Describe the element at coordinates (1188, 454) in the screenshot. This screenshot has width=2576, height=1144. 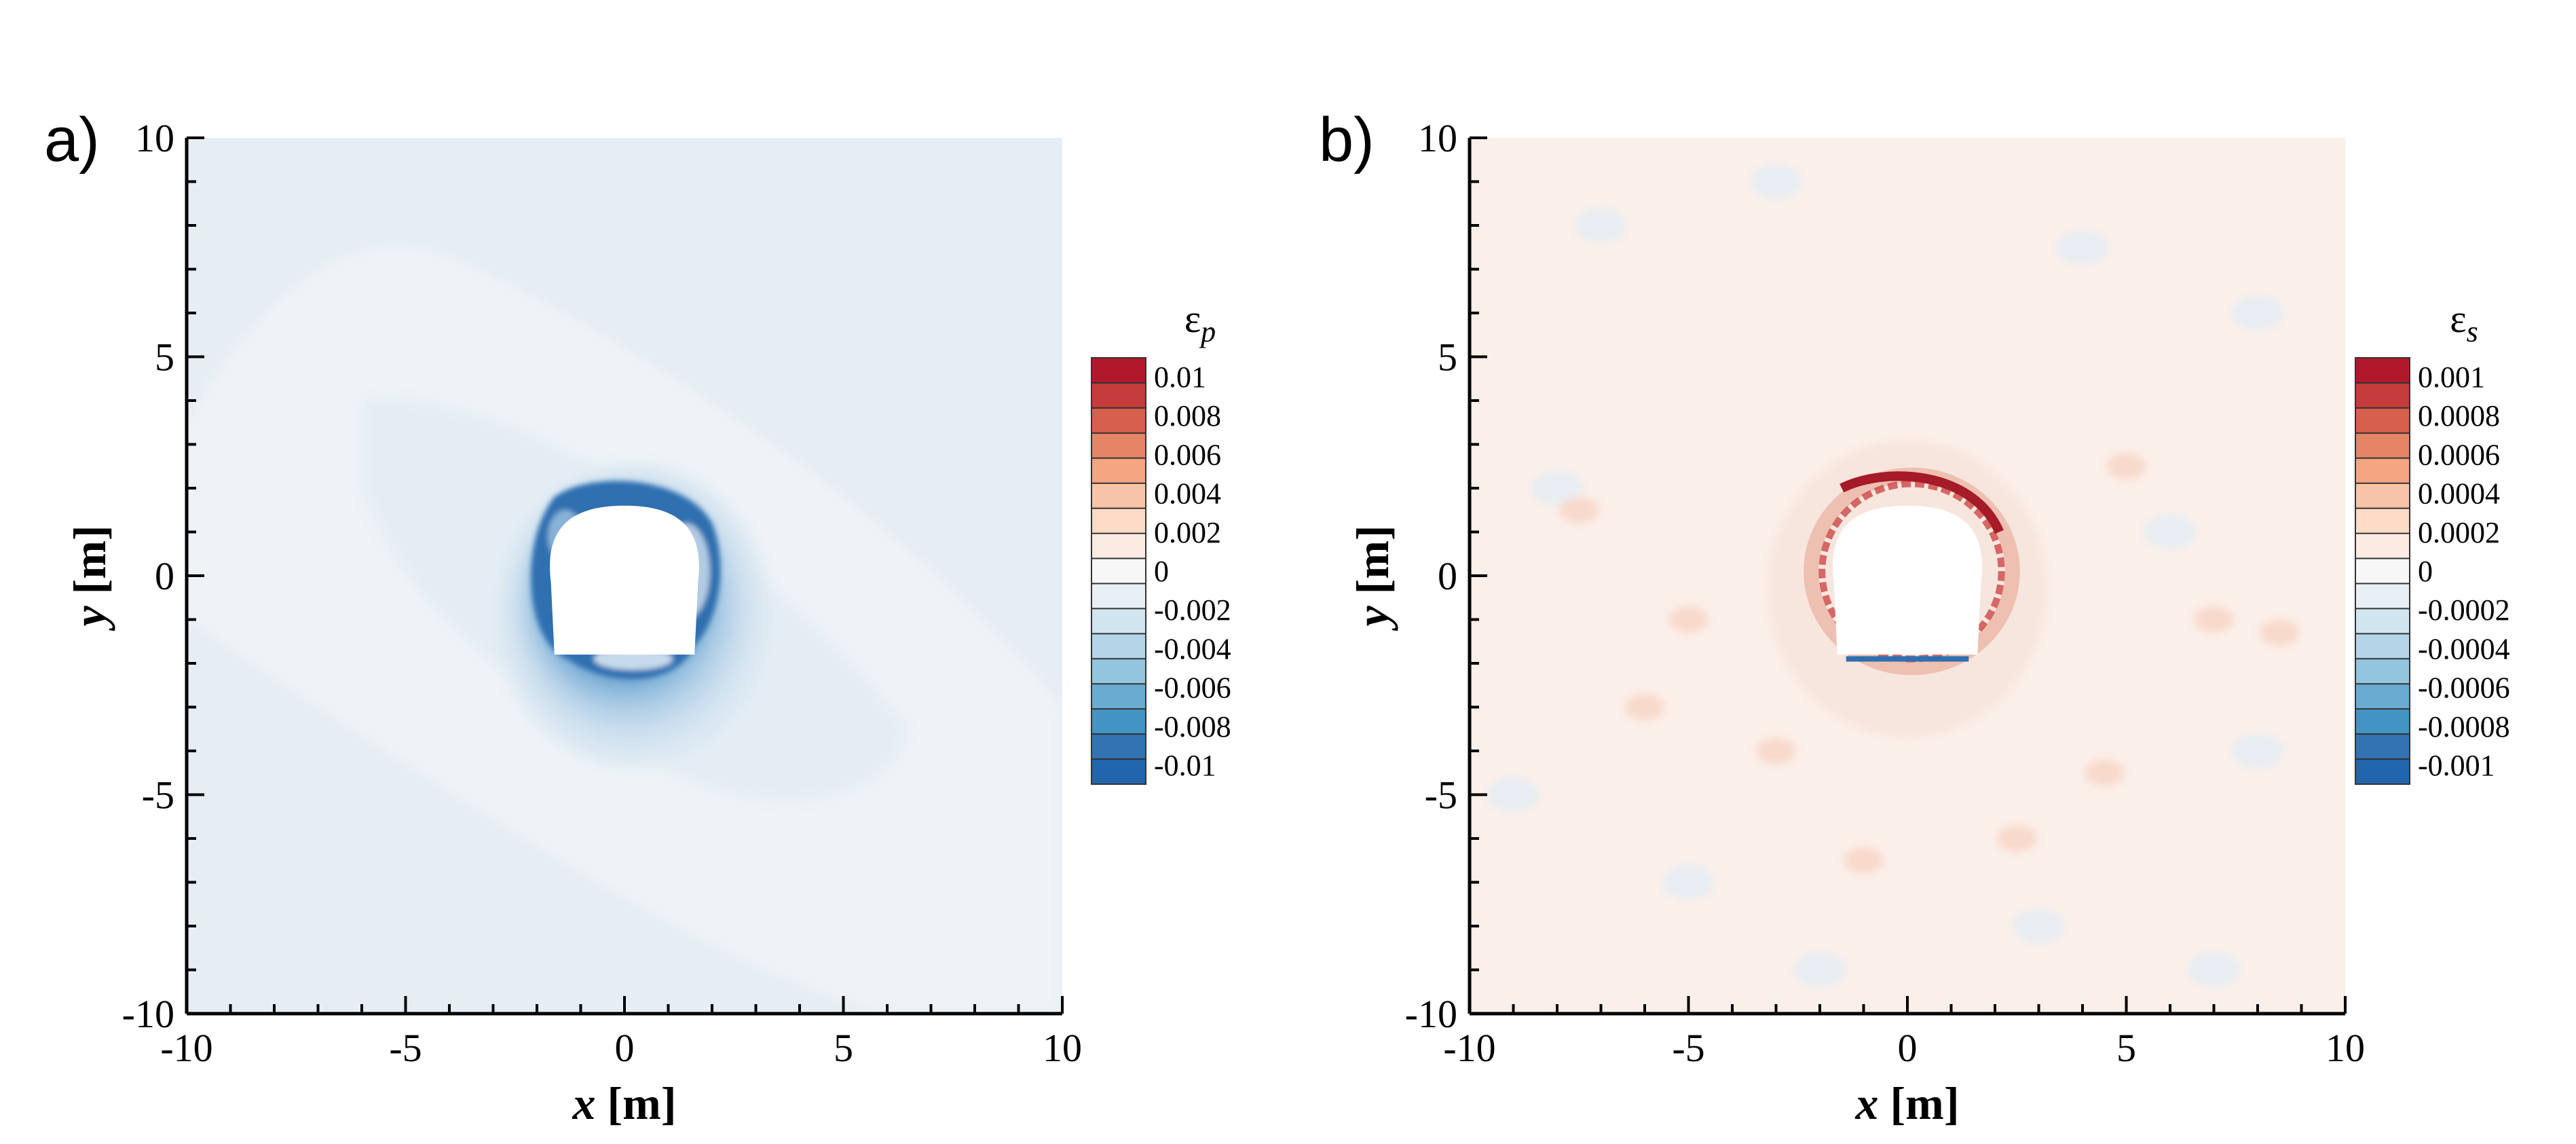
I see `colorbar-label: 0.006` at that location.